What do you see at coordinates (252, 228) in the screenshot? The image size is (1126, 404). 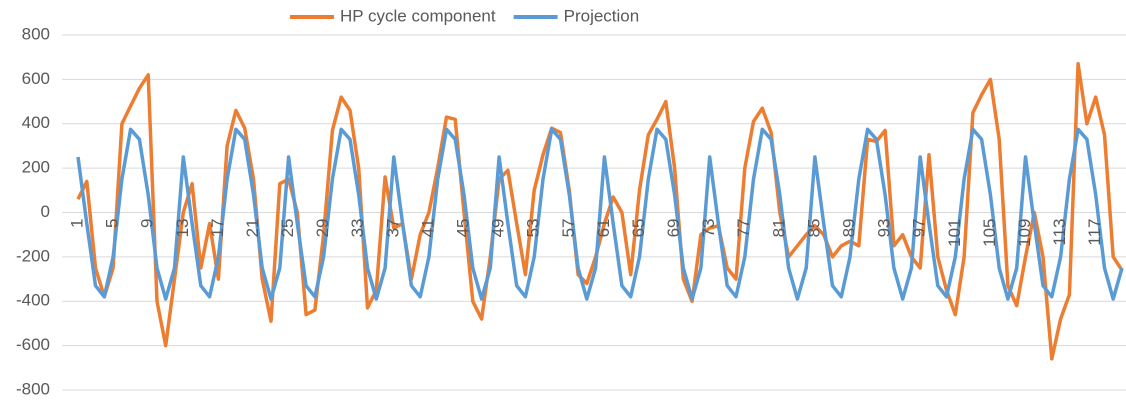 I see `x-tick-label: 21` at bounding box center [252, 228].